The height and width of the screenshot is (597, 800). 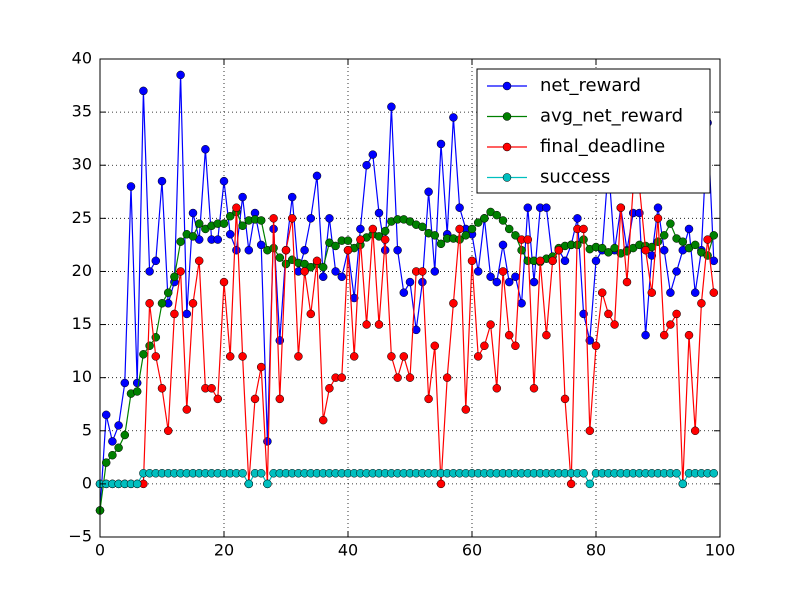 I want to click on legend-label: success, so click(x=575, y=177).